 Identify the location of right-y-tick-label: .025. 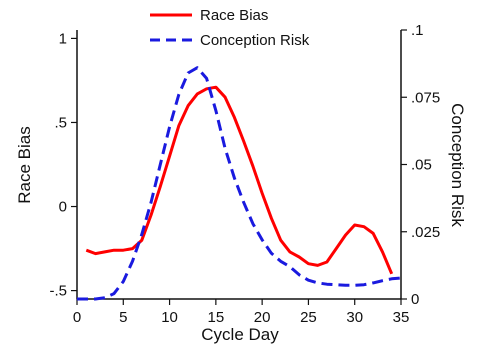
(425, 232).